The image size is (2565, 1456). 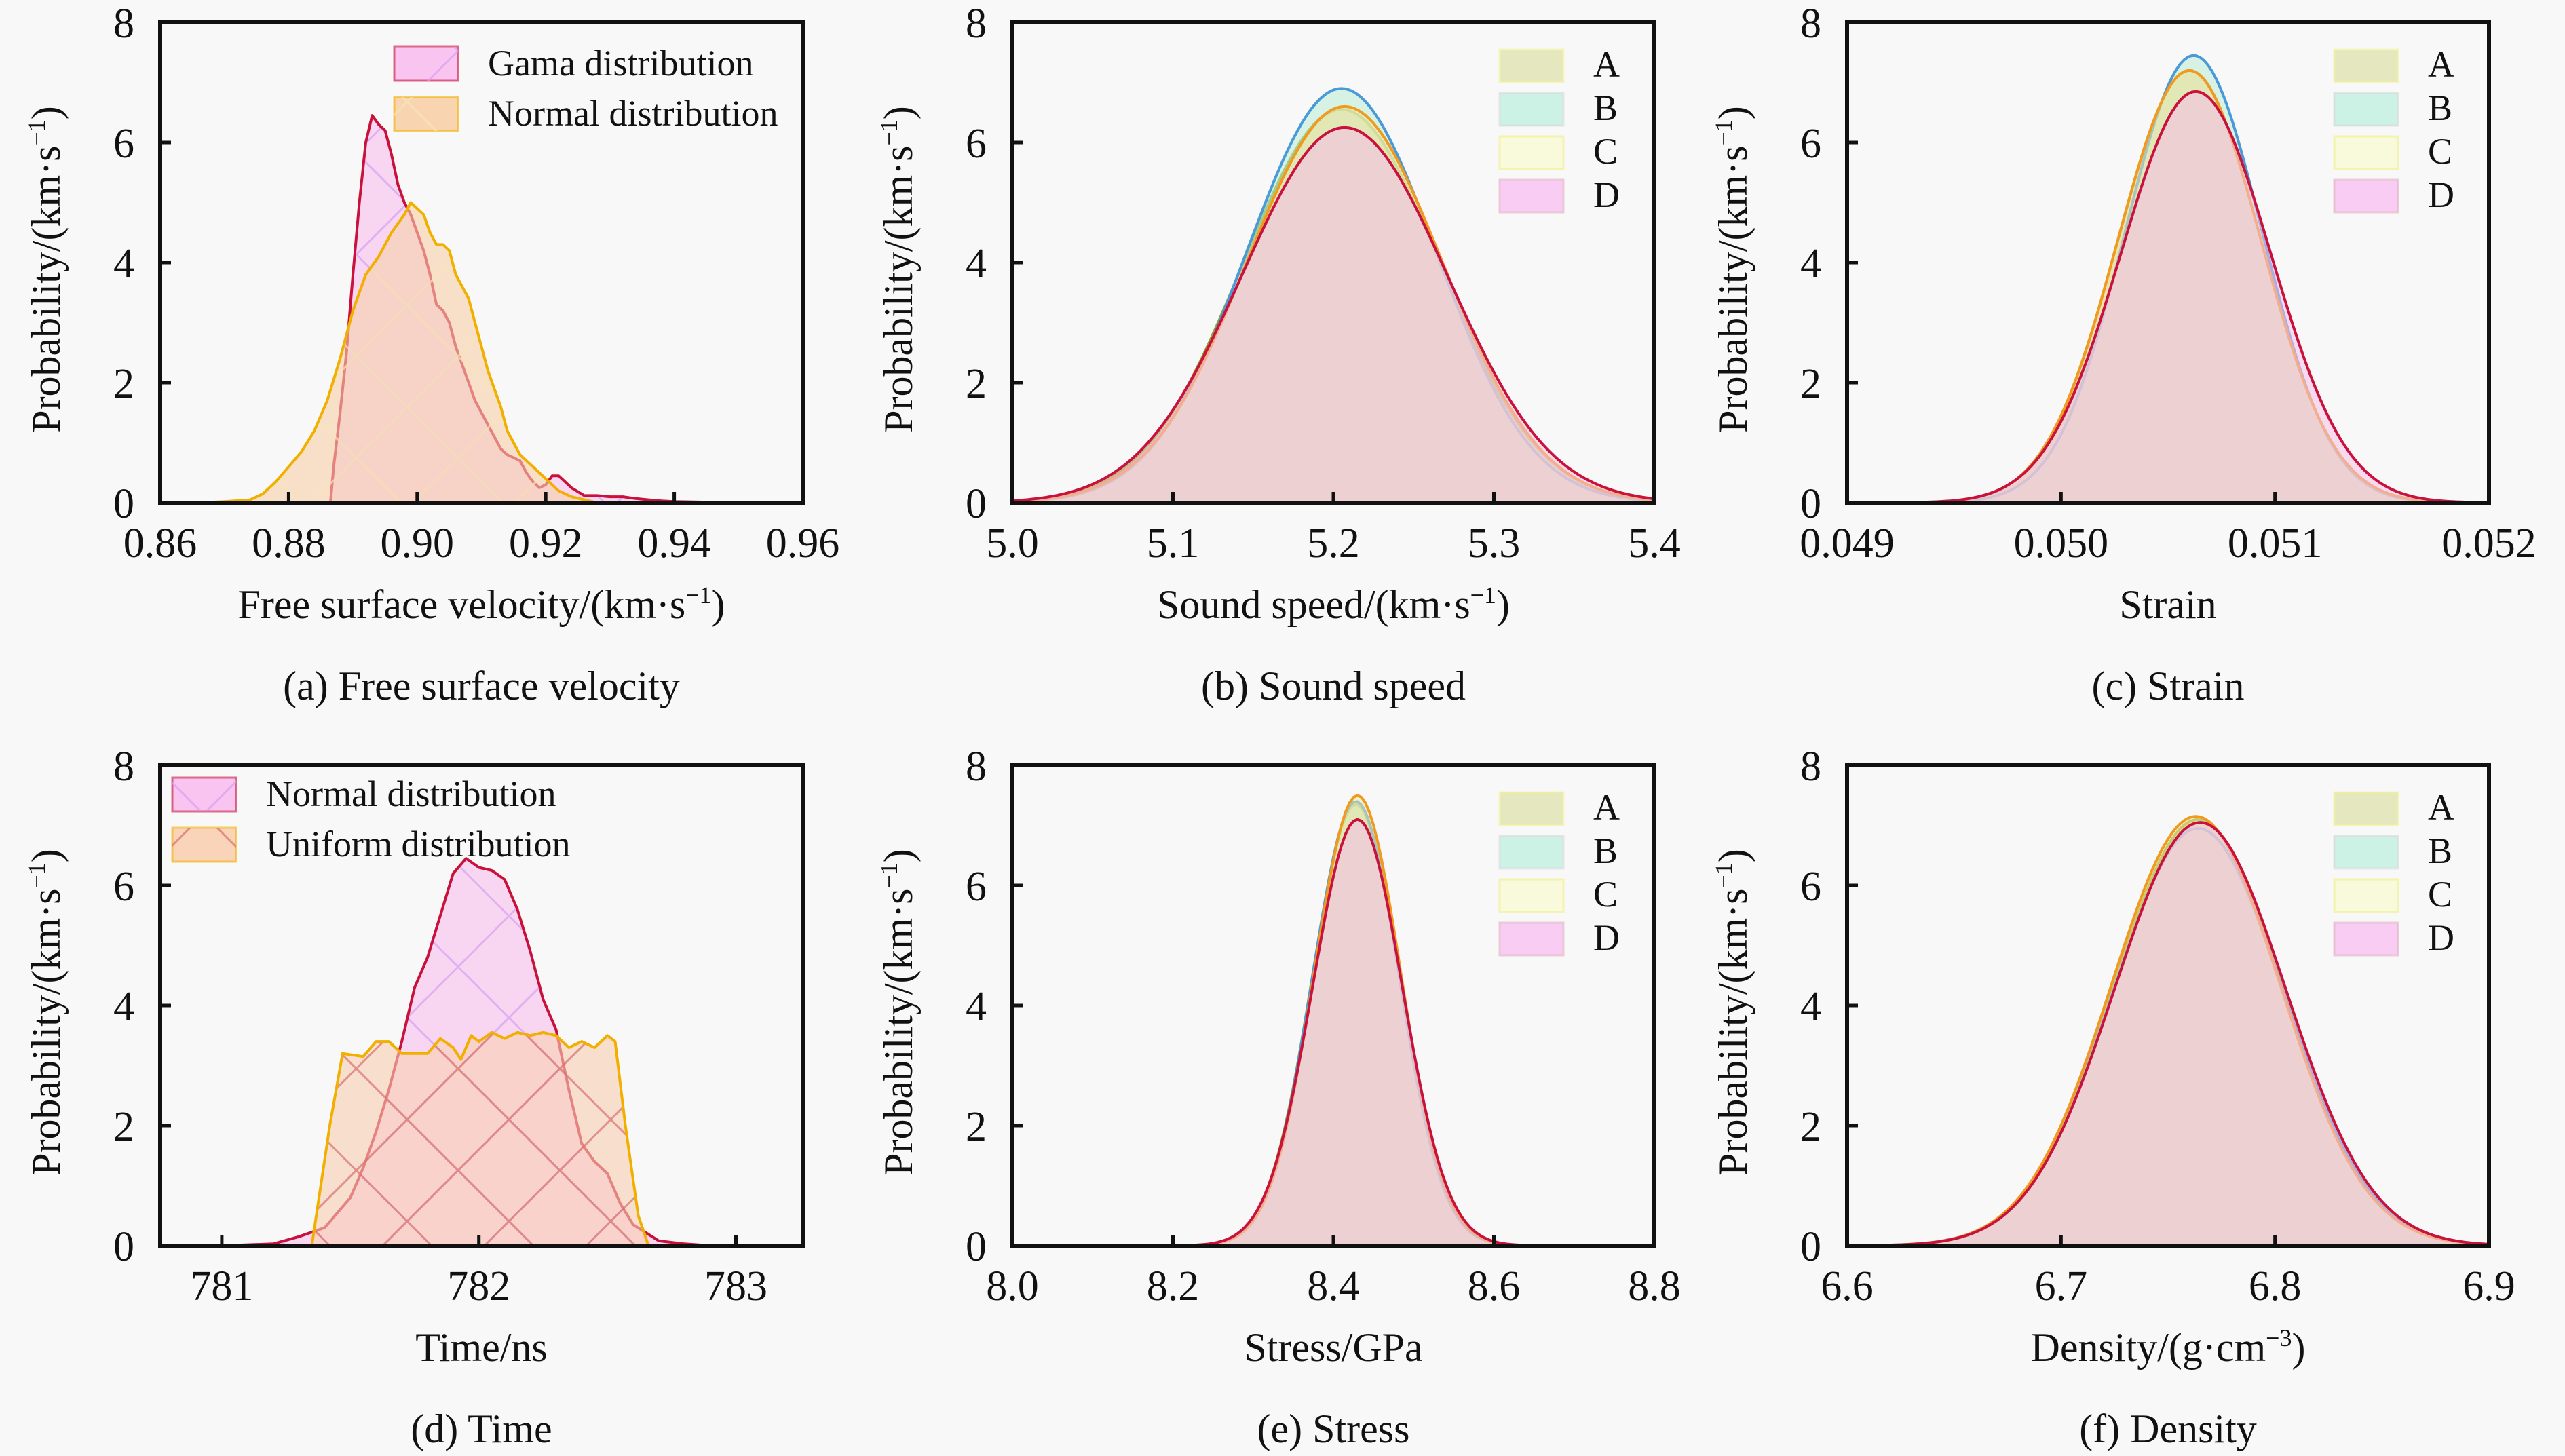 I want to click on x-tick-label: 0.049, so click(x=1847, y=543).